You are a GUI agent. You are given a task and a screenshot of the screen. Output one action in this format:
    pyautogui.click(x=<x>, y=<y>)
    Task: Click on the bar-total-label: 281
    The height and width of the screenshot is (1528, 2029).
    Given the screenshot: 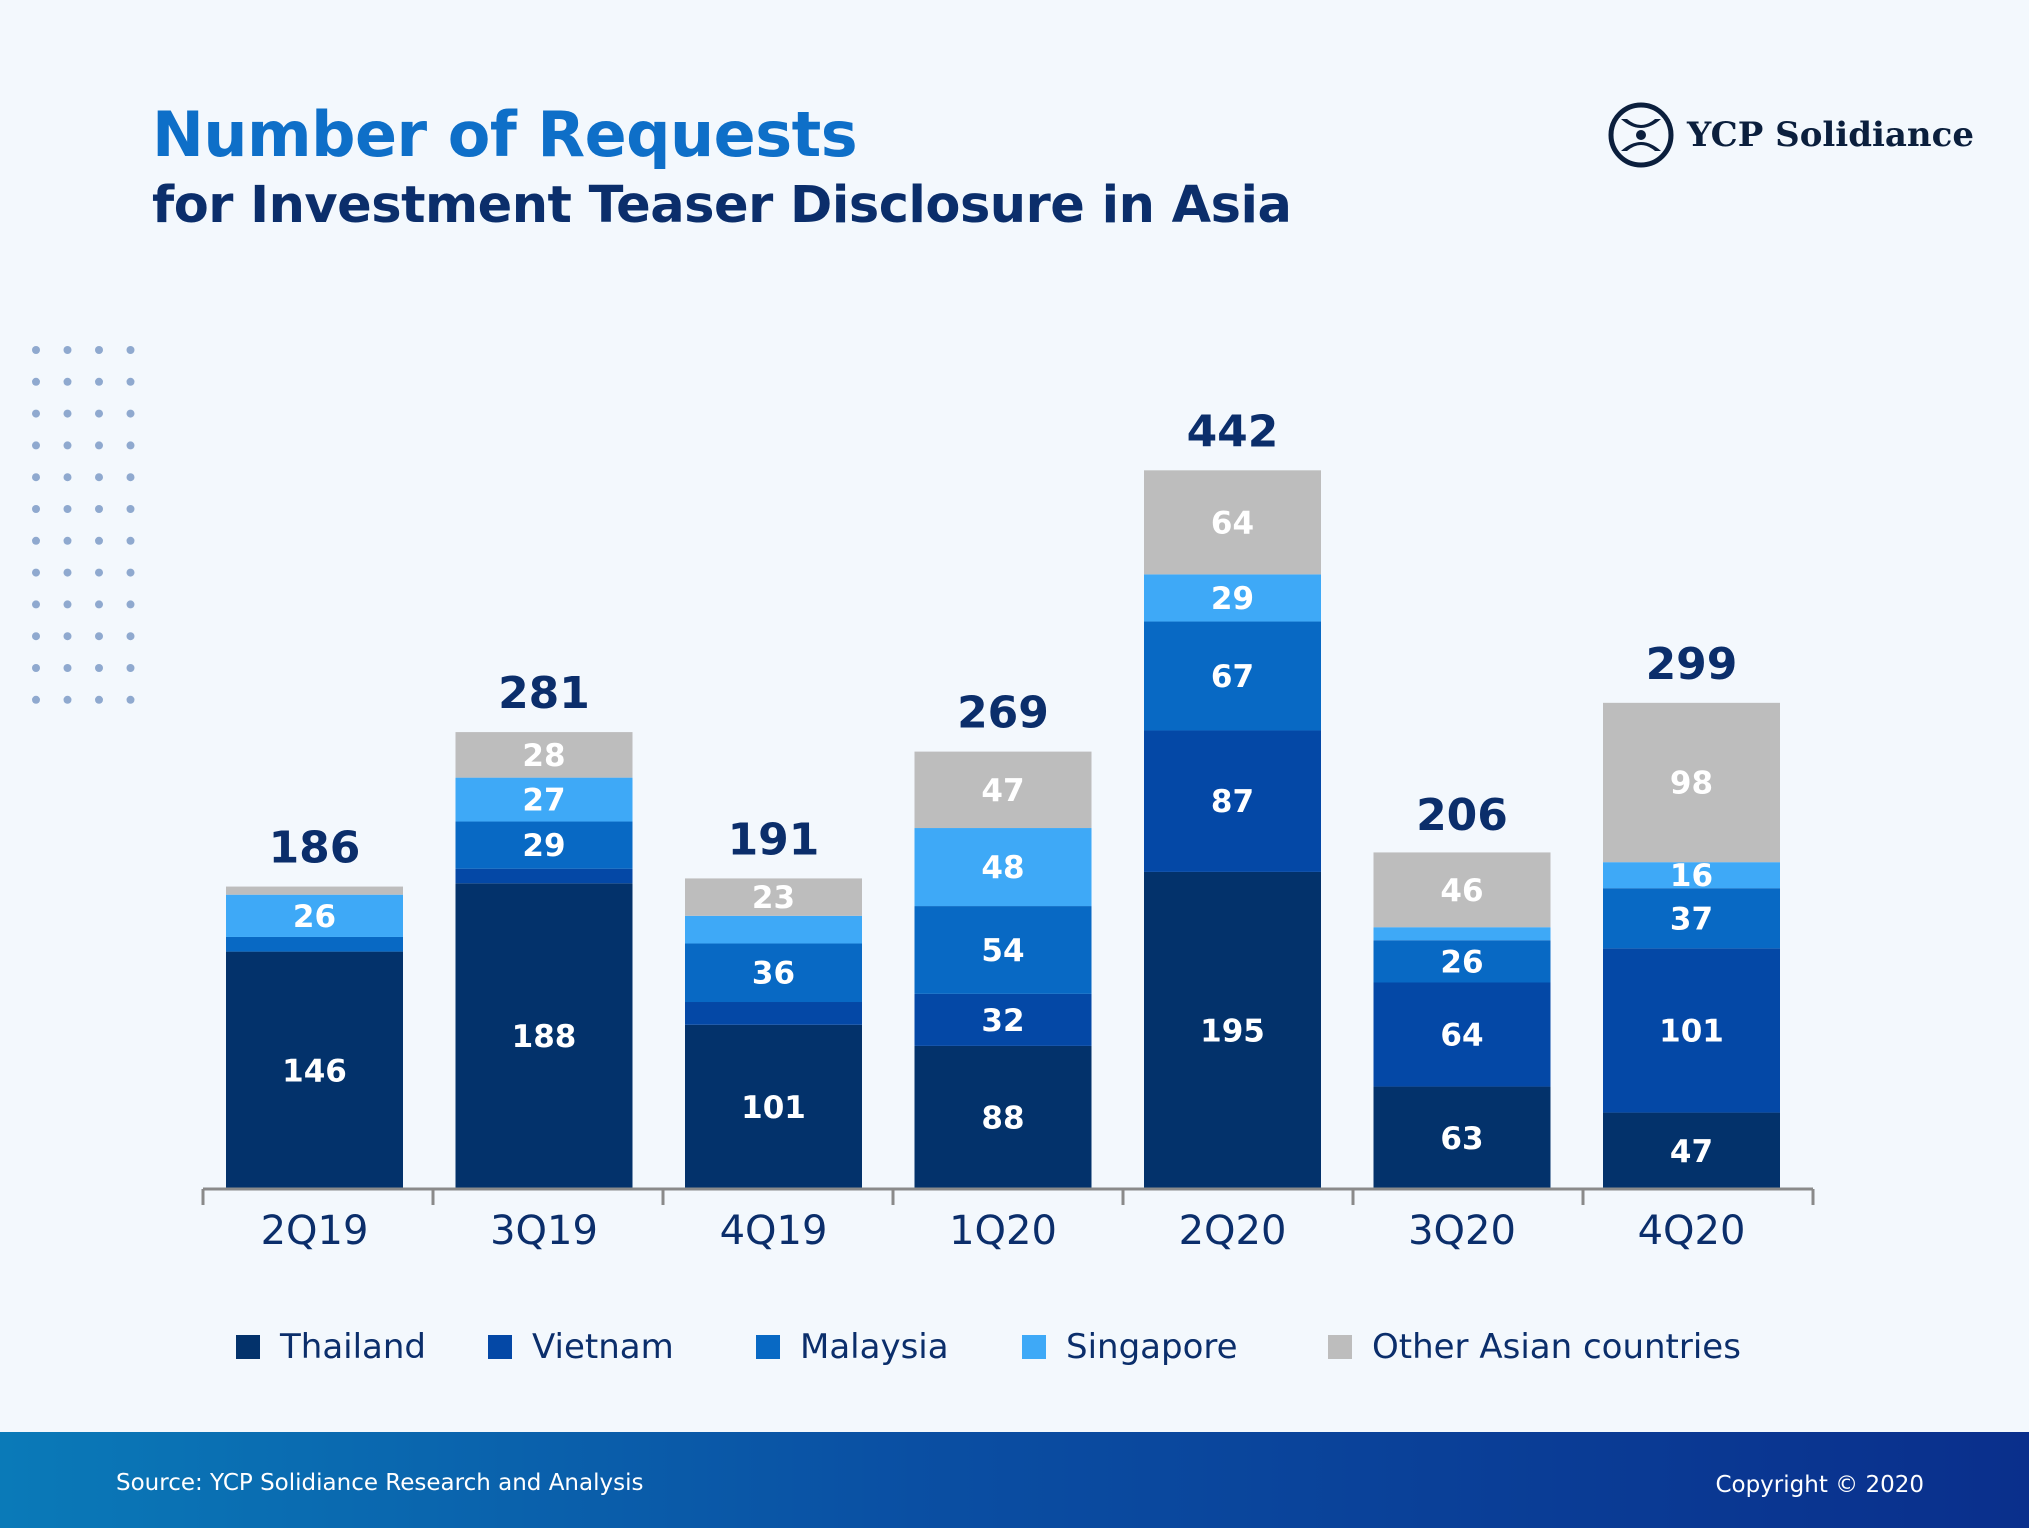 What is the action you would take?
    pyautogui.click(x=544, y=693)
    